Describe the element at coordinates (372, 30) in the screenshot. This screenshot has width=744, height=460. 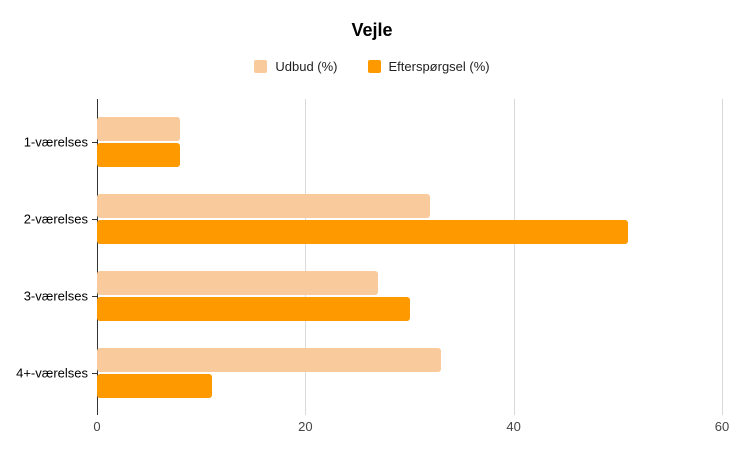
I see `chart-title: Vejle` at that location.